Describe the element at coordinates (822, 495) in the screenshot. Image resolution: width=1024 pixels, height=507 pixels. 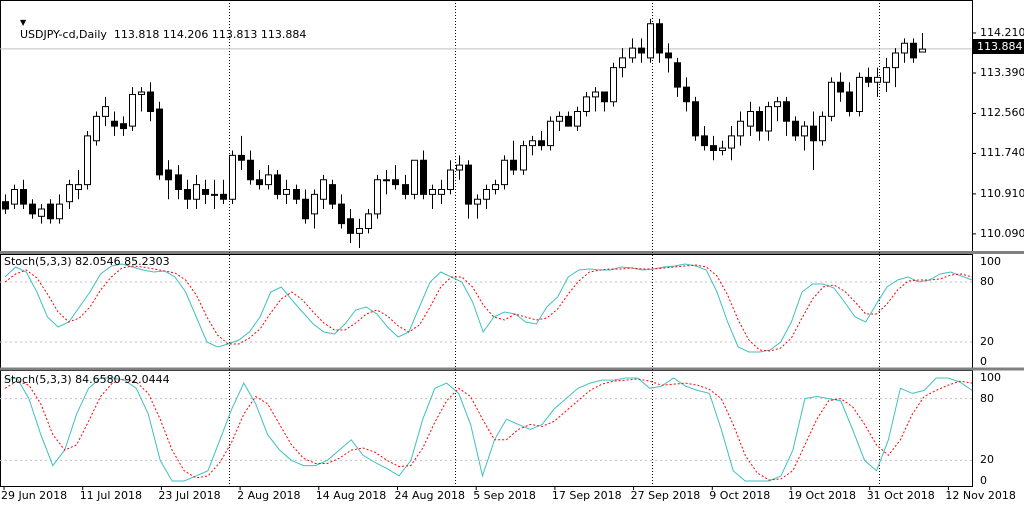
I see `date-tick-label: 19 Oct 2018` at that location.